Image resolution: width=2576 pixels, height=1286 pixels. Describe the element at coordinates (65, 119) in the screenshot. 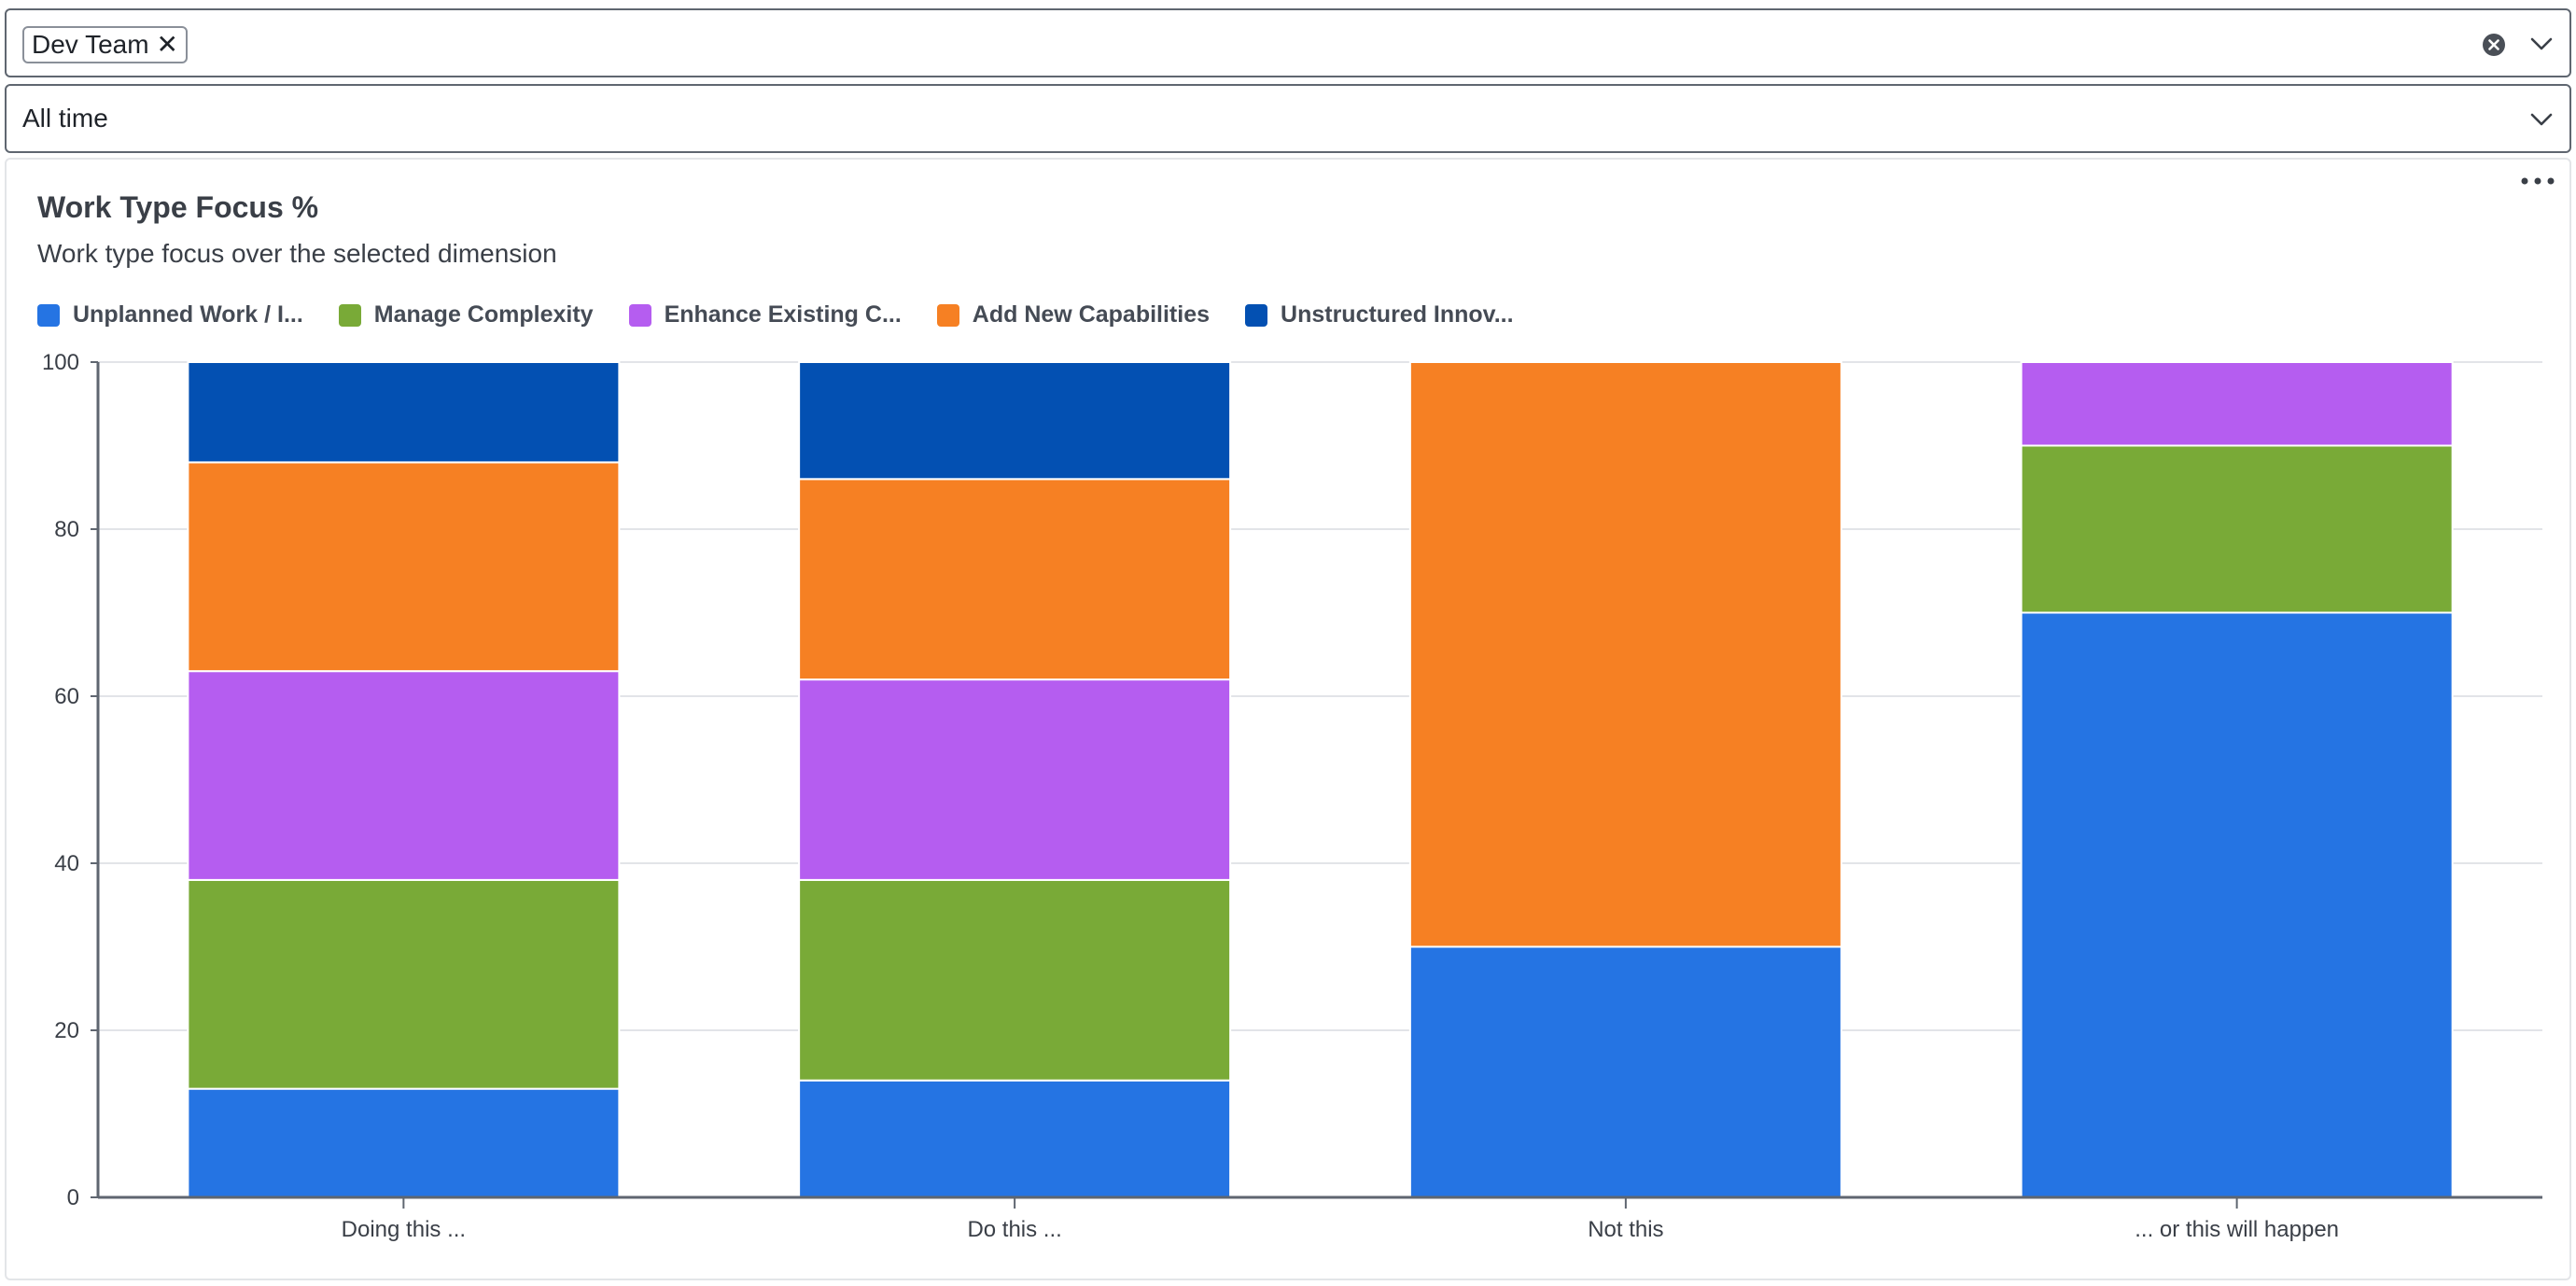

I see `time-range-value: All time` at that location.